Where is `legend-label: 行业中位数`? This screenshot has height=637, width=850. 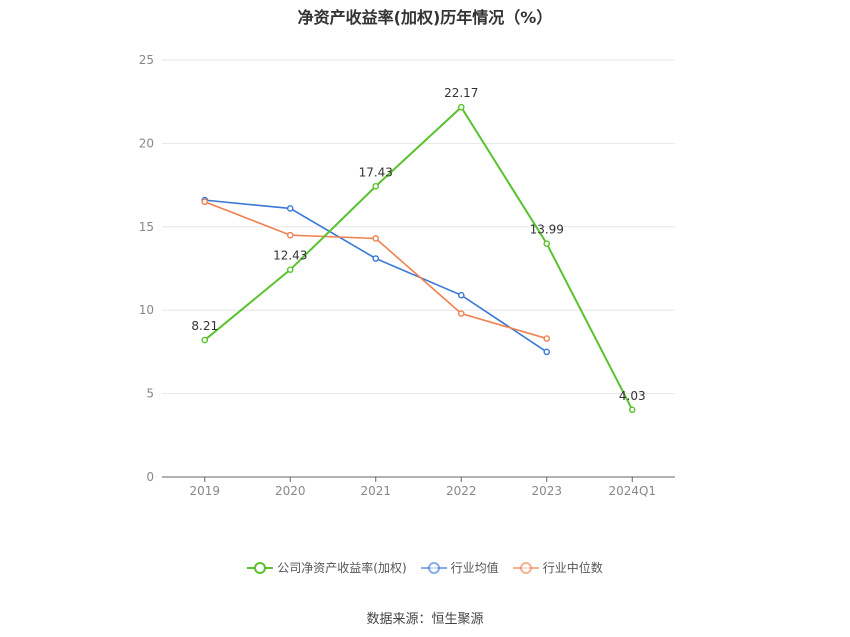
legend-label: 行业中位数 is located at coordinates (572, 568).